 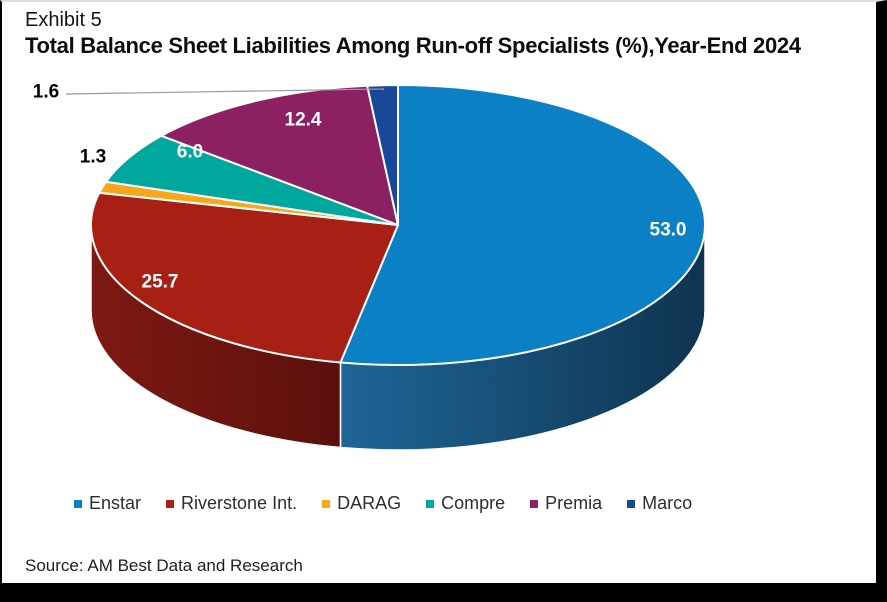 What do you see at coordinates (46, 92) in the screenshot?
I see `slice-label-marco: 1.6` at bounding box center [46, 92].